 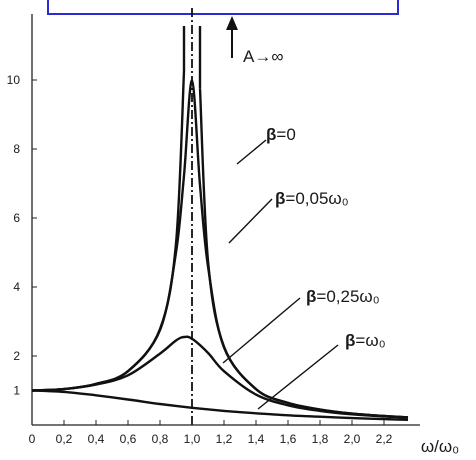 I want to click on x-tick-label: 1,8, so click(x=320, y=439).